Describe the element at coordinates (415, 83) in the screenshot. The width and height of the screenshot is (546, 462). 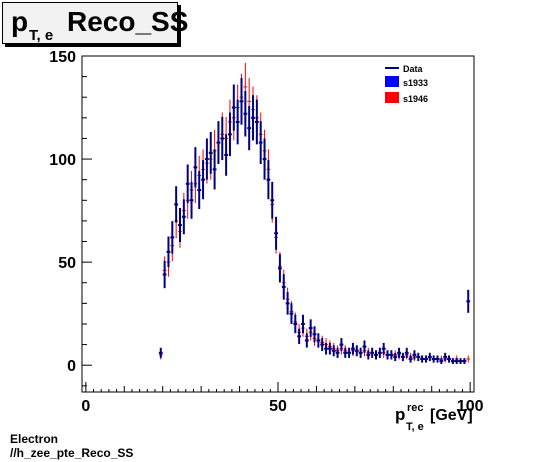
I see `legend-label: s1933` at that location.